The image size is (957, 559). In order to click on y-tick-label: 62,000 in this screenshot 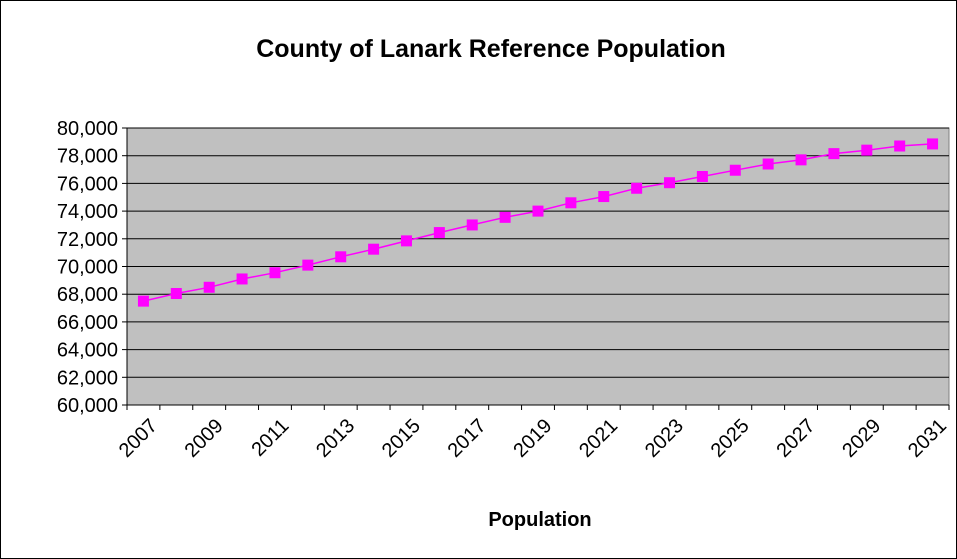, I will do `click(87, 378)`.